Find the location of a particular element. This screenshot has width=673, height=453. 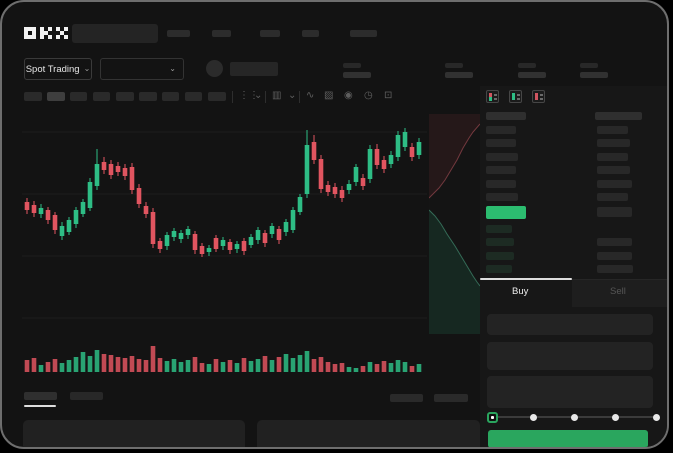

compare-icon: ▨ is located at coordinates (329, 95).